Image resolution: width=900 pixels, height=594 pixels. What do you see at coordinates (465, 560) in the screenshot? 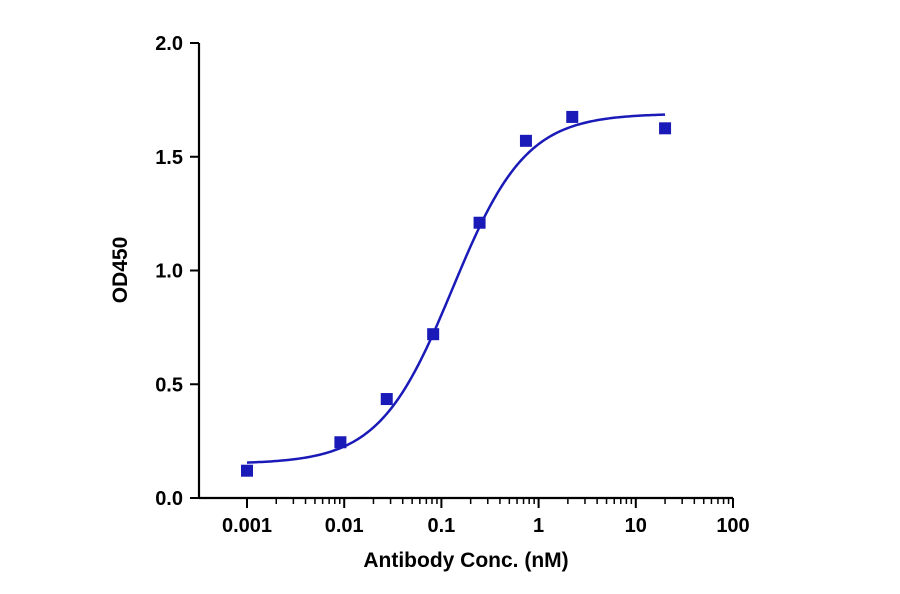
I see `x-axis-title: Antibody Conc. (nM)` at bounding box center [465, 560].